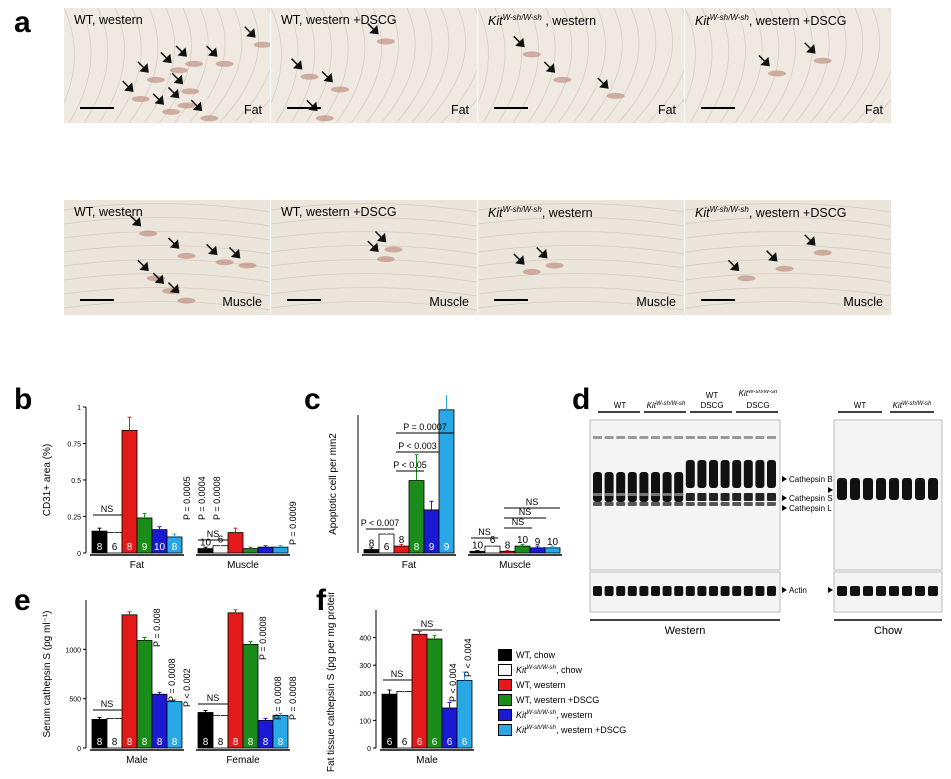 Image resolution: width=951 pixels, height=779 pixels. Describe the element at coordinates (167, 65) in the screenshot. I see `micrograph-fat-1: WT, western Fat` at that location.